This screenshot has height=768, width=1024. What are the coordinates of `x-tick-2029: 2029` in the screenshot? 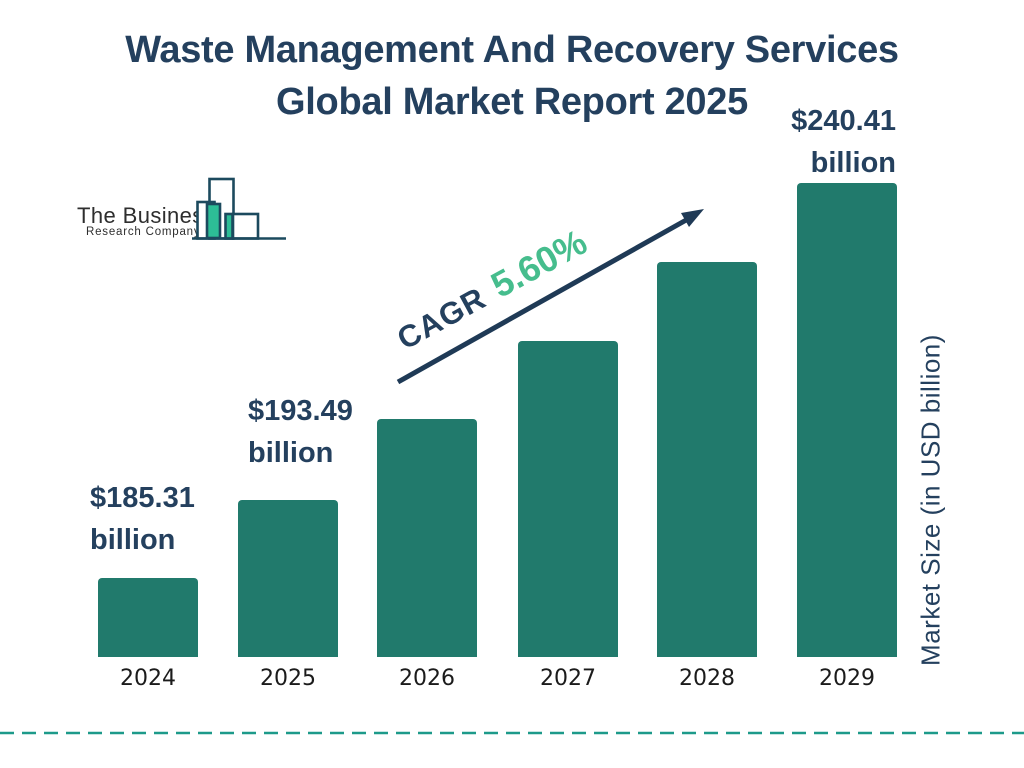 It's located at (847, 678).